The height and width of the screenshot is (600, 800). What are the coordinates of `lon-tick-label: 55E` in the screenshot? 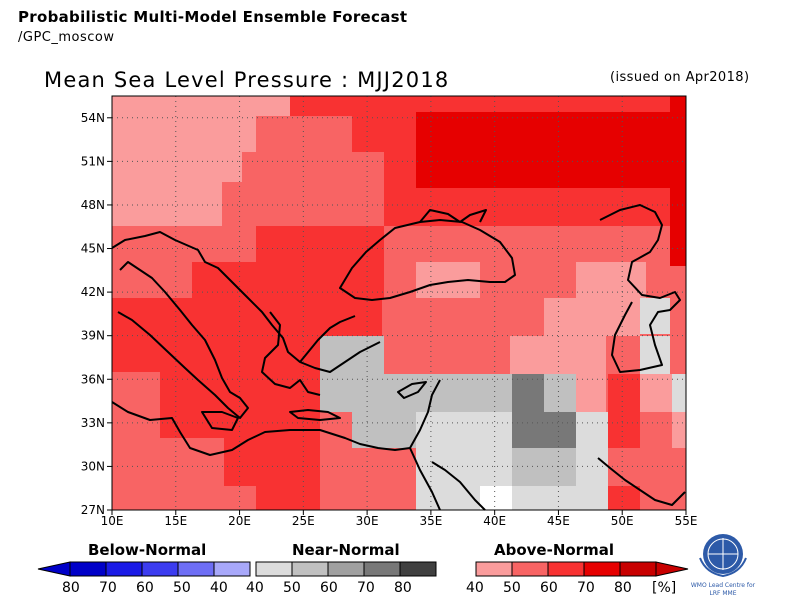 It's located at (686, 521).